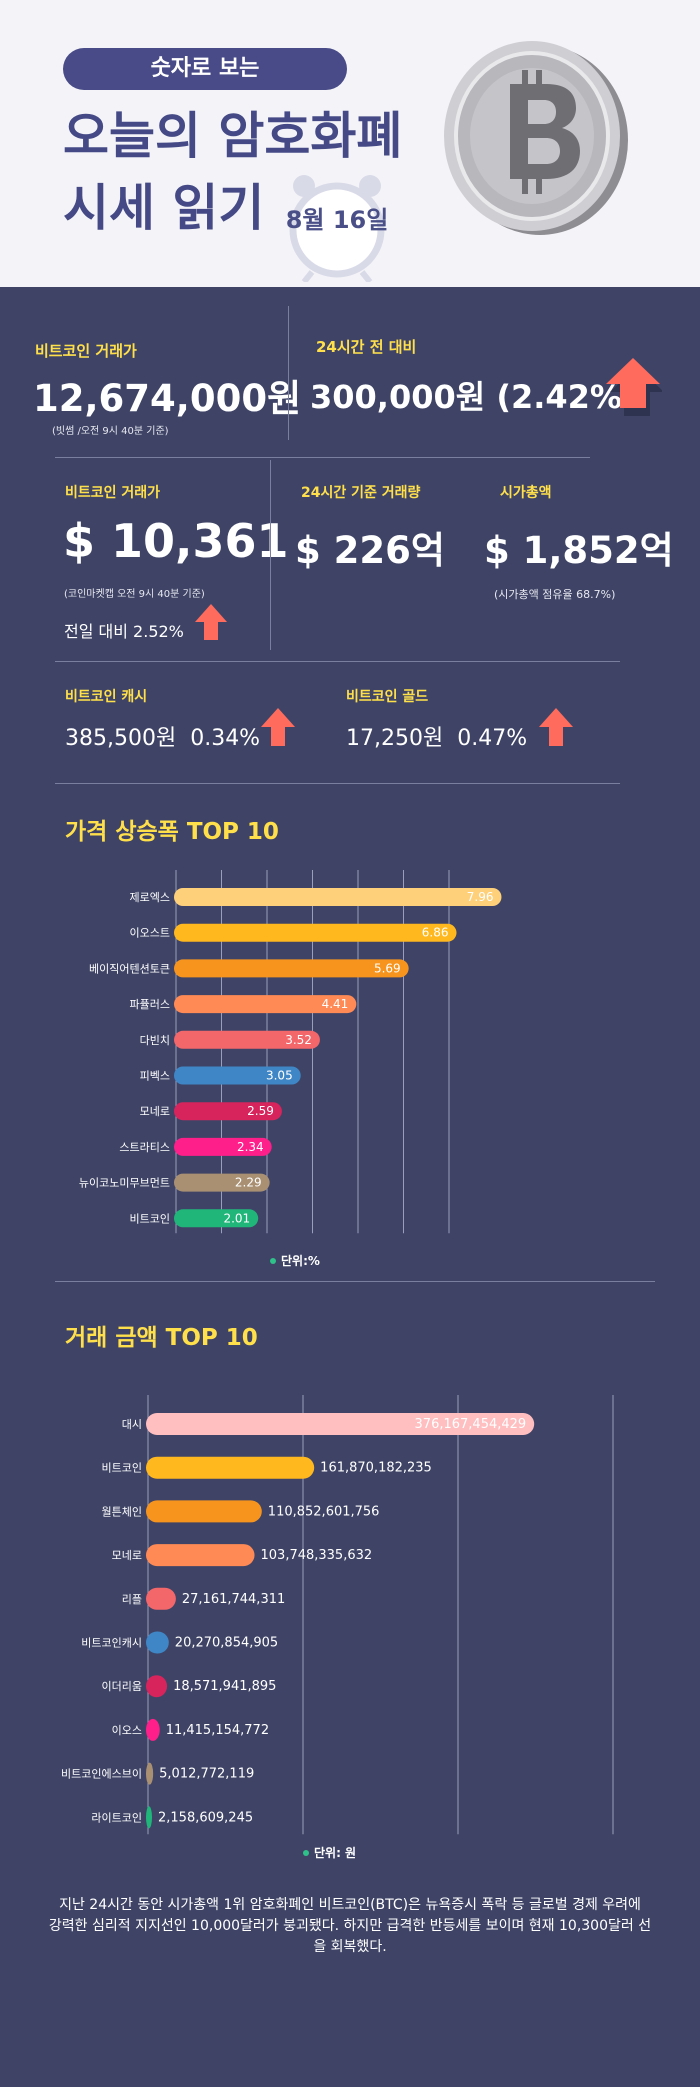 This screenshot has height=2087, width=700. What do you see at coordinates (224, 1686) in the screenshot?
I see `value-label: 18,571,941,895` at bounding box center [224, 1686].